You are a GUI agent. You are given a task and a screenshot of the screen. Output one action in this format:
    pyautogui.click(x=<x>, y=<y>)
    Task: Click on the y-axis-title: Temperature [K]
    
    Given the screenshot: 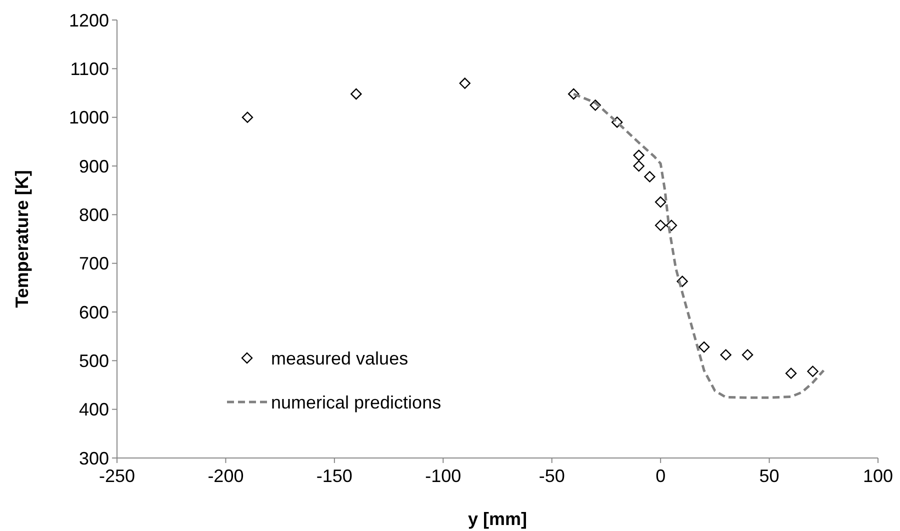 What is the action you would take?
    pyautogui.click(x=22, y=239)
    